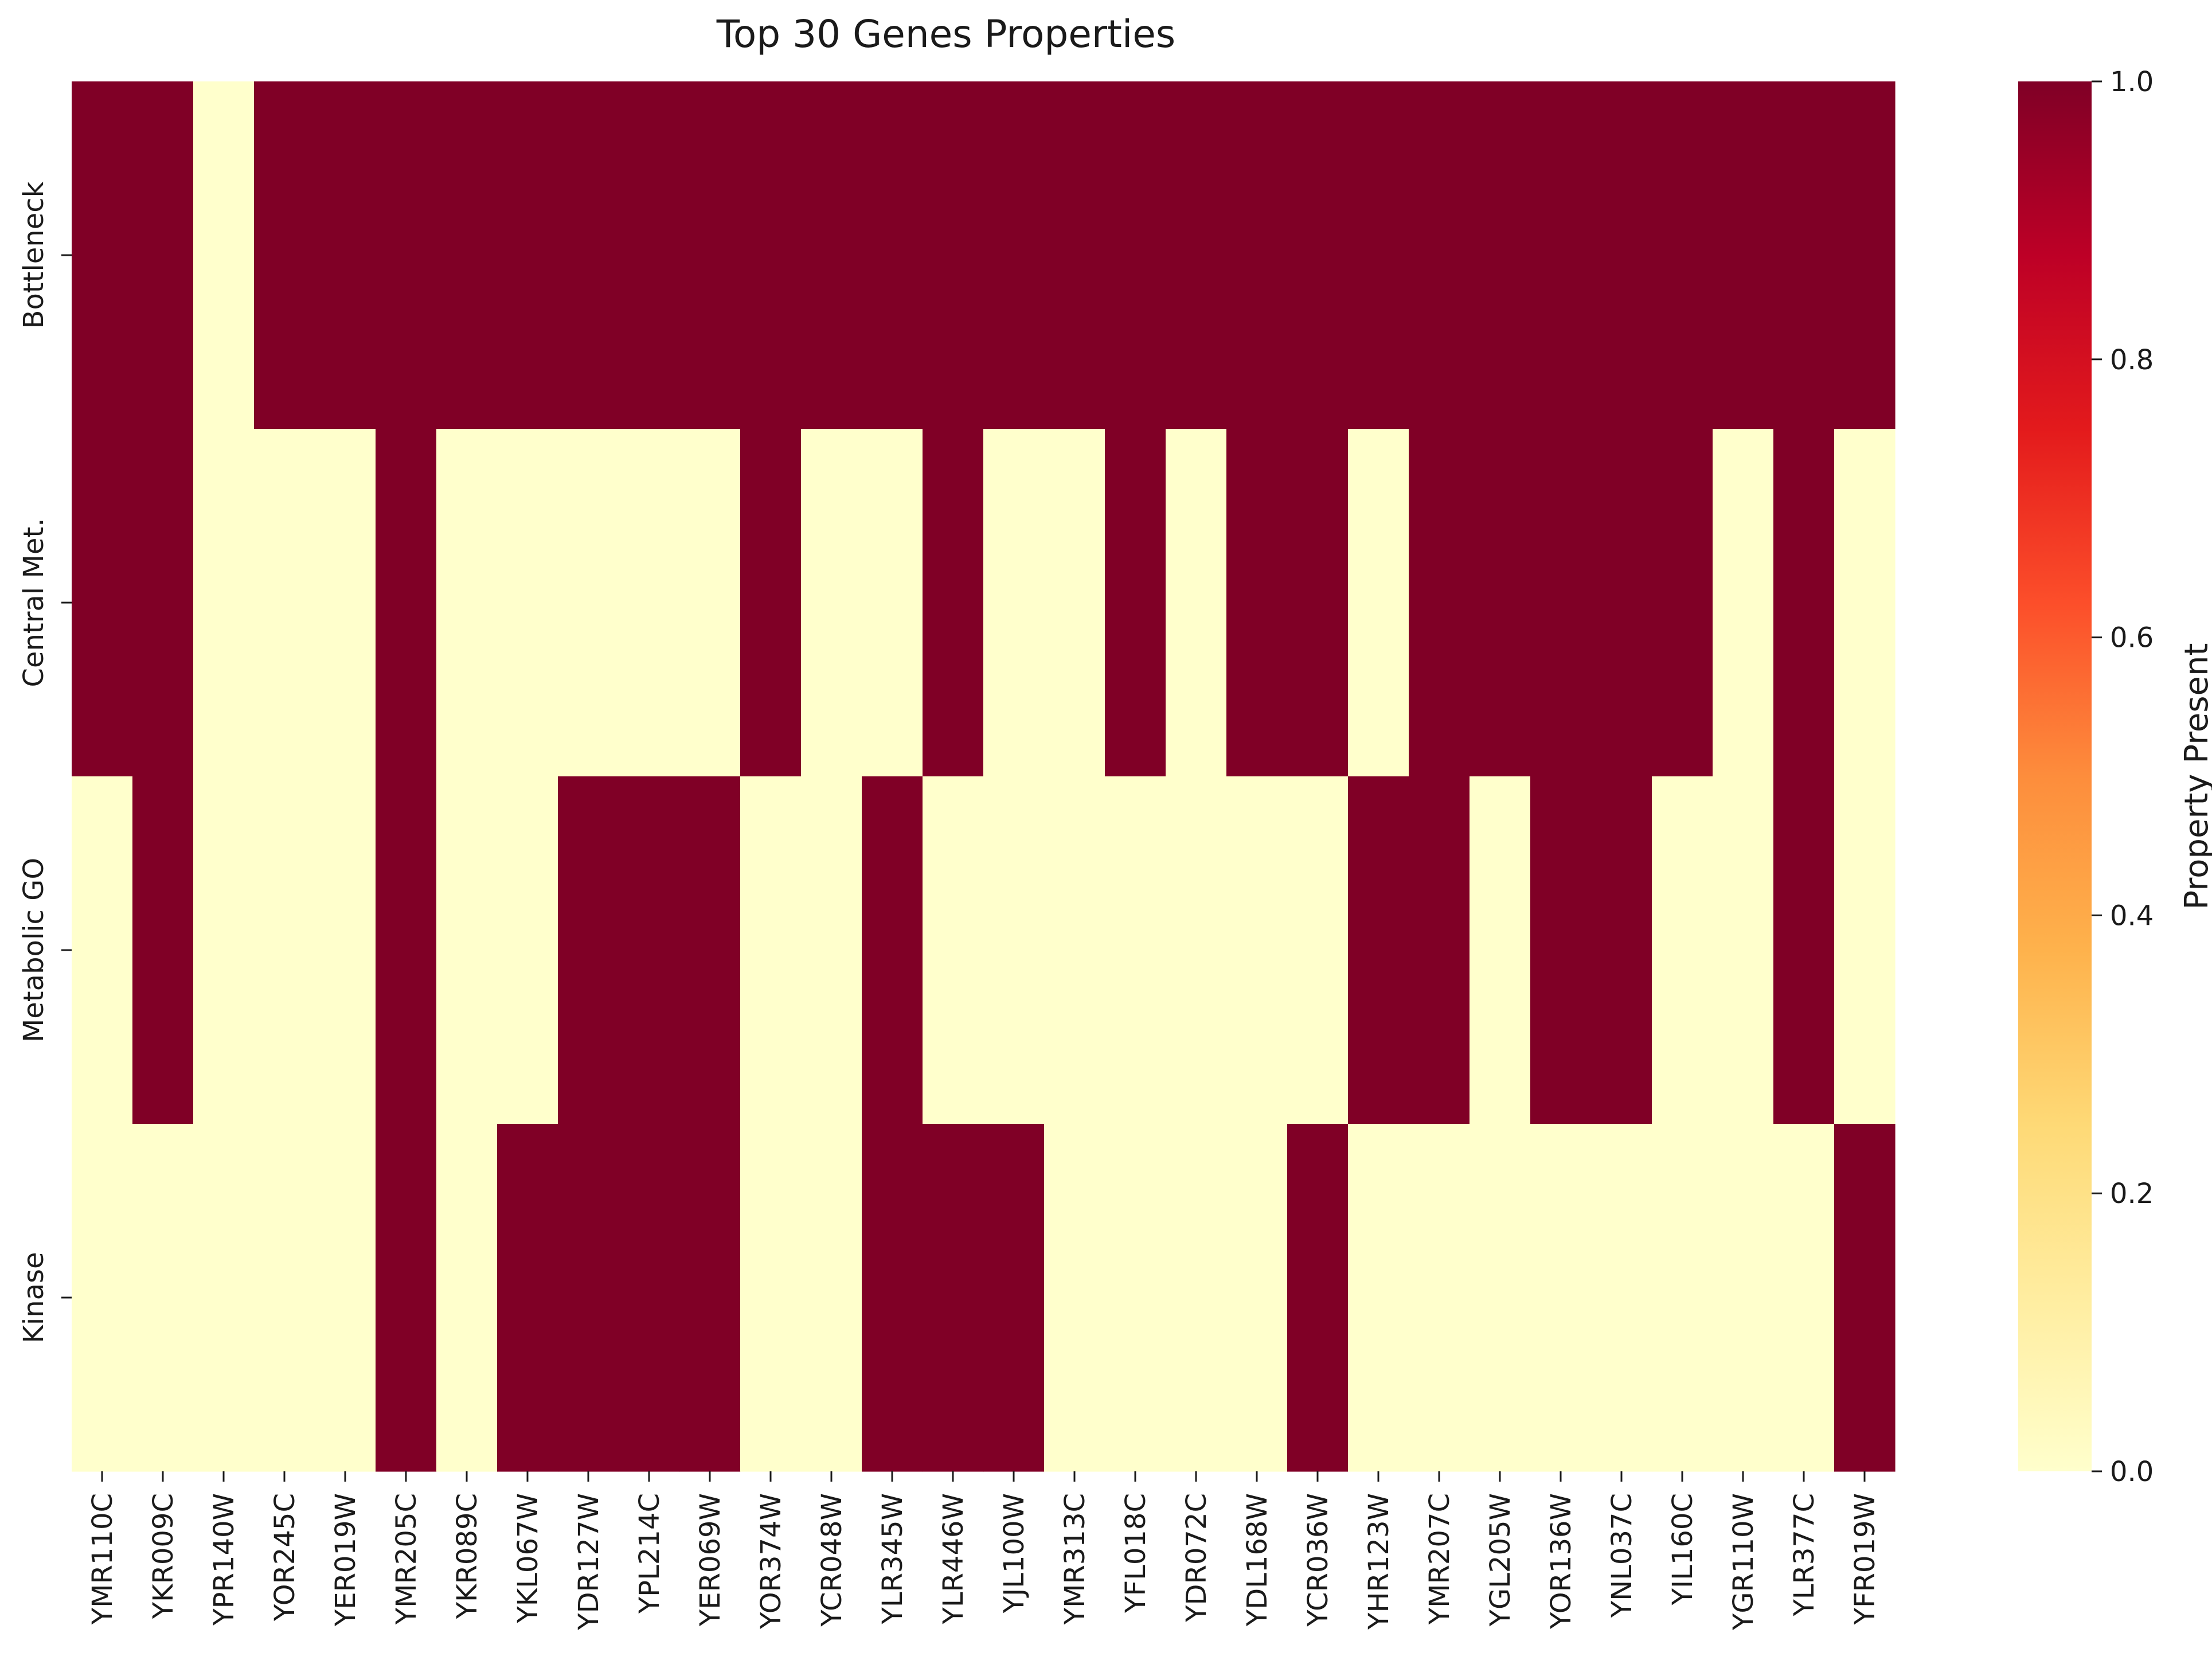  I want to click on x-tick-label: YGL205W, so click(1500, 1560).